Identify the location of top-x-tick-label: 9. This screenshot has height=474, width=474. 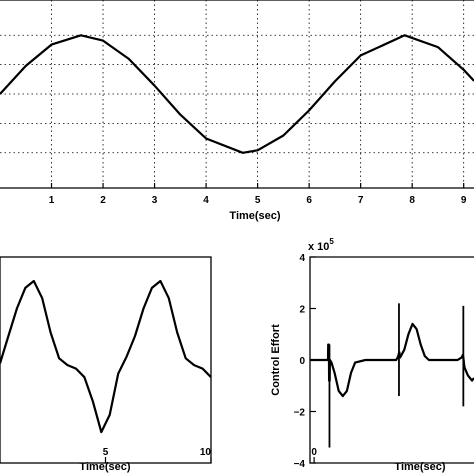
(464, 200).